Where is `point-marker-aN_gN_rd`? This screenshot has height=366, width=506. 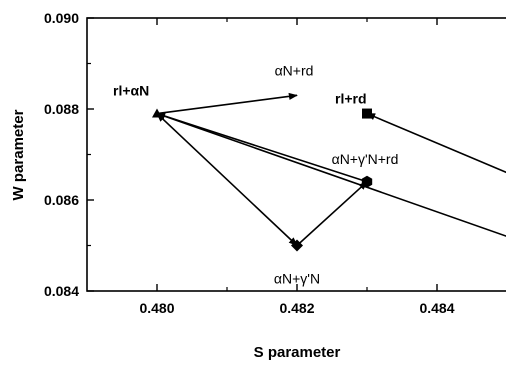 point-marker-aN_gN_rd is located at coordinates (367, 181).